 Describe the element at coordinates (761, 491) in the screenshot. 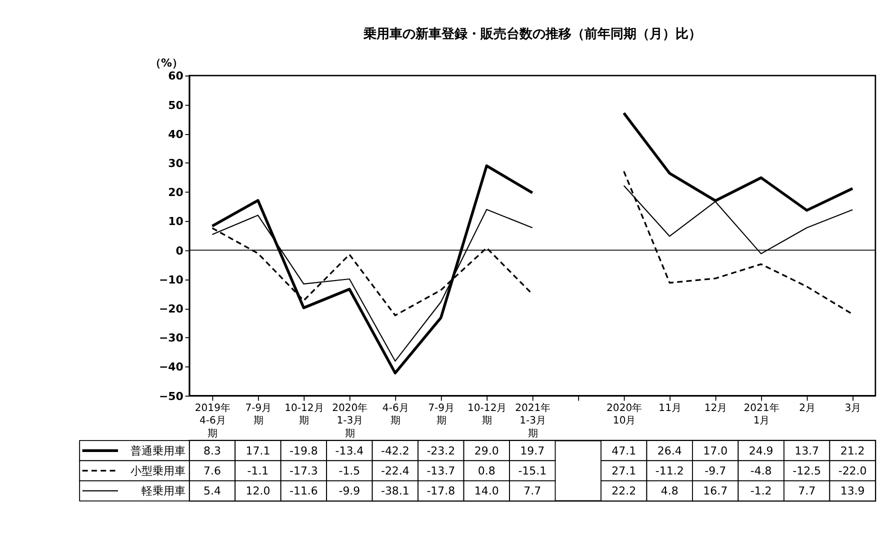

I see `data-label: -1.2` at that location.